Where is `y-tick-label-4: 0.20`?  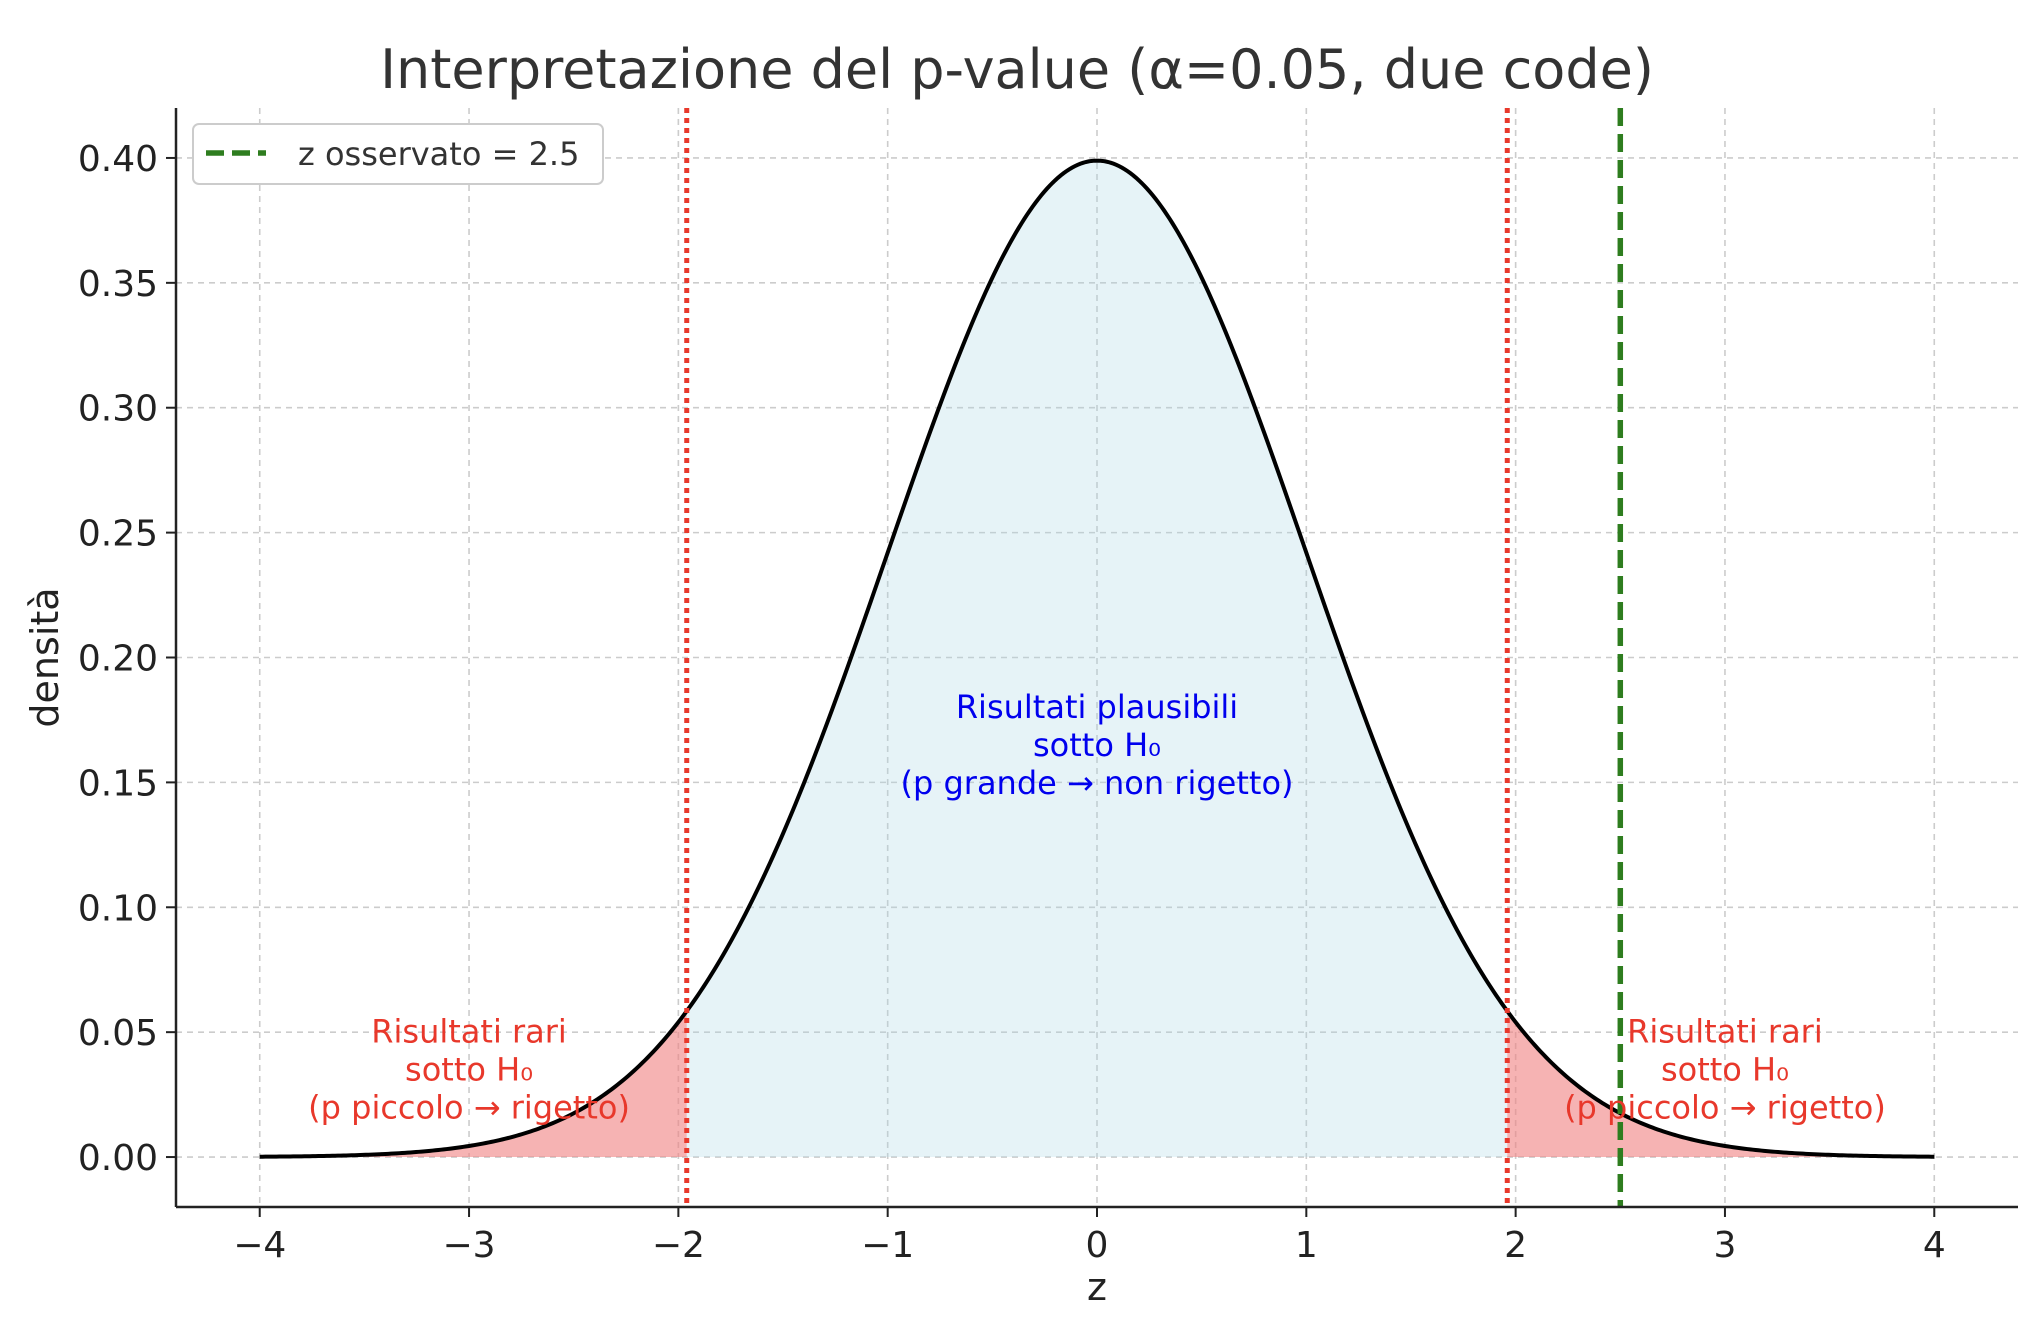 y-tick-label-4: 0.20 is located at coordinates (118, 659).